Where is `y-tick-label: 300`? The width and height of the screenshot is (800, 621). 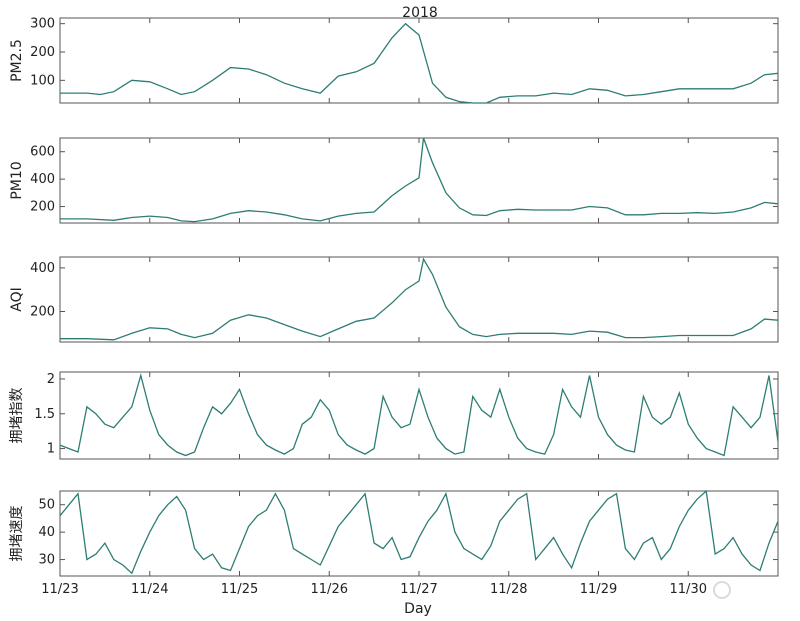
y-tick-label: 300 is located at coordinates (42, 24).